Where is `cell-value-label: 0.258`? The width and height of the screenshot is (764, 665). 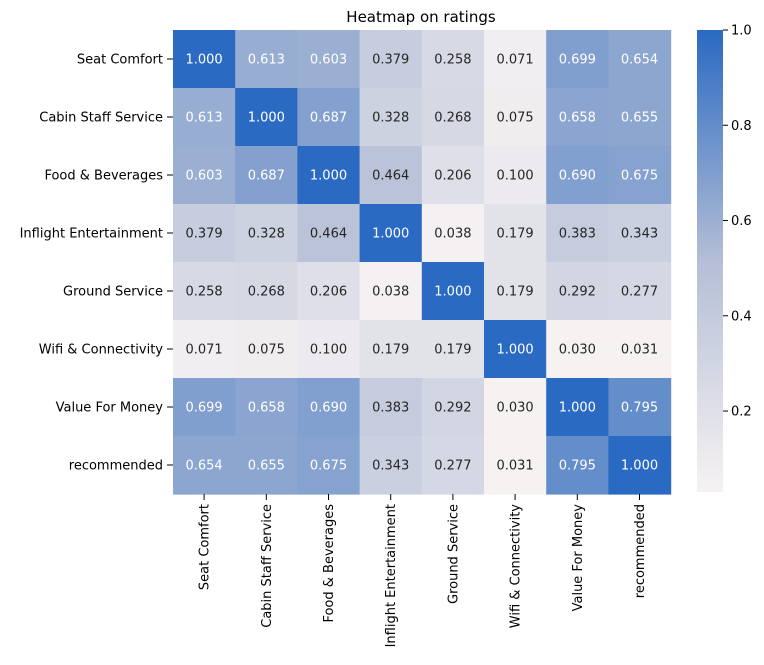
cell-value-label: 0.258 is located at coordinates (452, 60).